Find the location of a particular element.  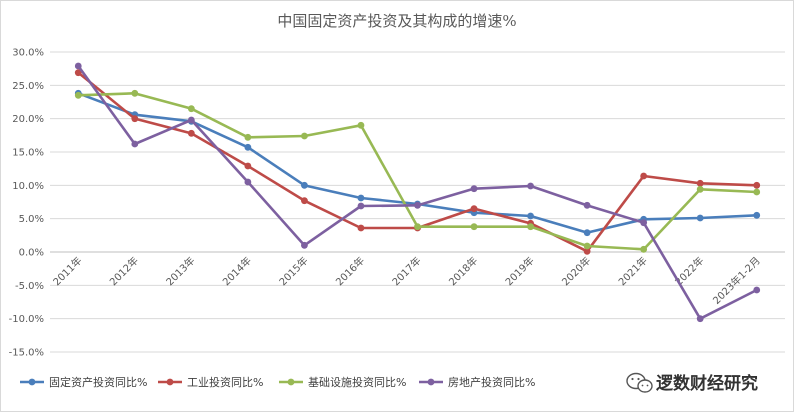

legend-item: 基础设施投资同比% is located at coordinates (342, 382).